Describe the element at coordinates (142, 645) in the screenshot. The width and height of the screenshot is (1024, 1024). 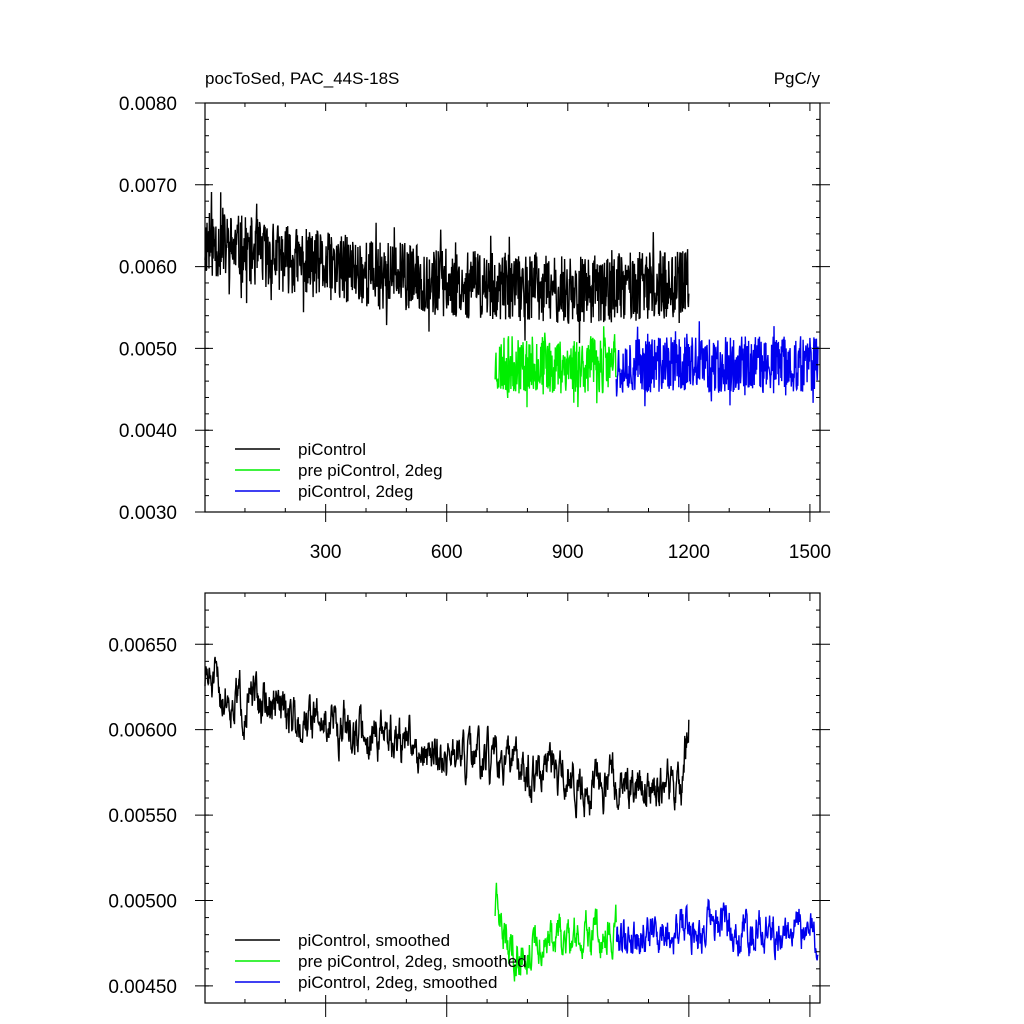
I see `y-tick-label: 0.00650` at that location.